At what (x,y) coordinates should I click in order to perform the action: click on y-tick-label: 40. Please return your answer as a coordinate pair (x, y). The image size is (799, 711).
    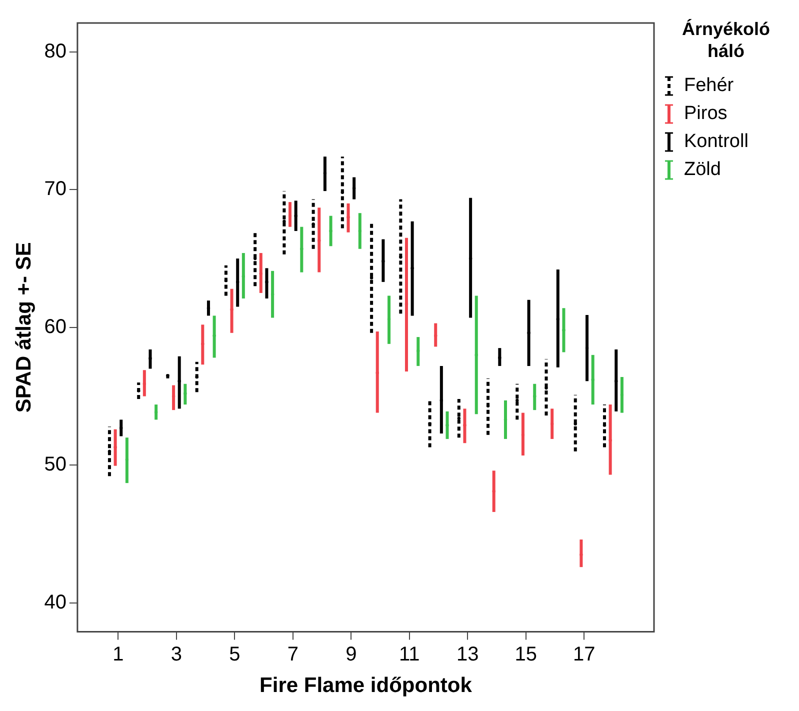
    Looking at the image, I should click on (55, 602).